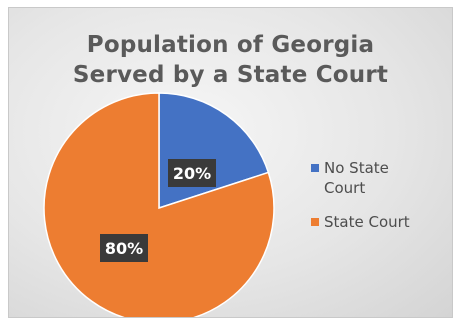  I want to click on data-label-text: 80%, so click(124, 248).